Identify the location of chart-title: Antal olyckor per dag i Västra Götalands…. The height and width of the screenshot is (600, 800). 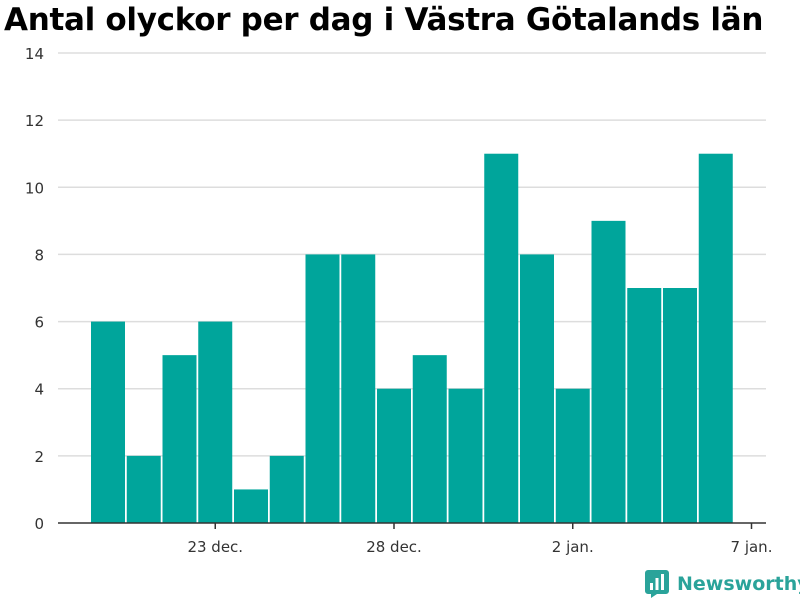
(384, 20).